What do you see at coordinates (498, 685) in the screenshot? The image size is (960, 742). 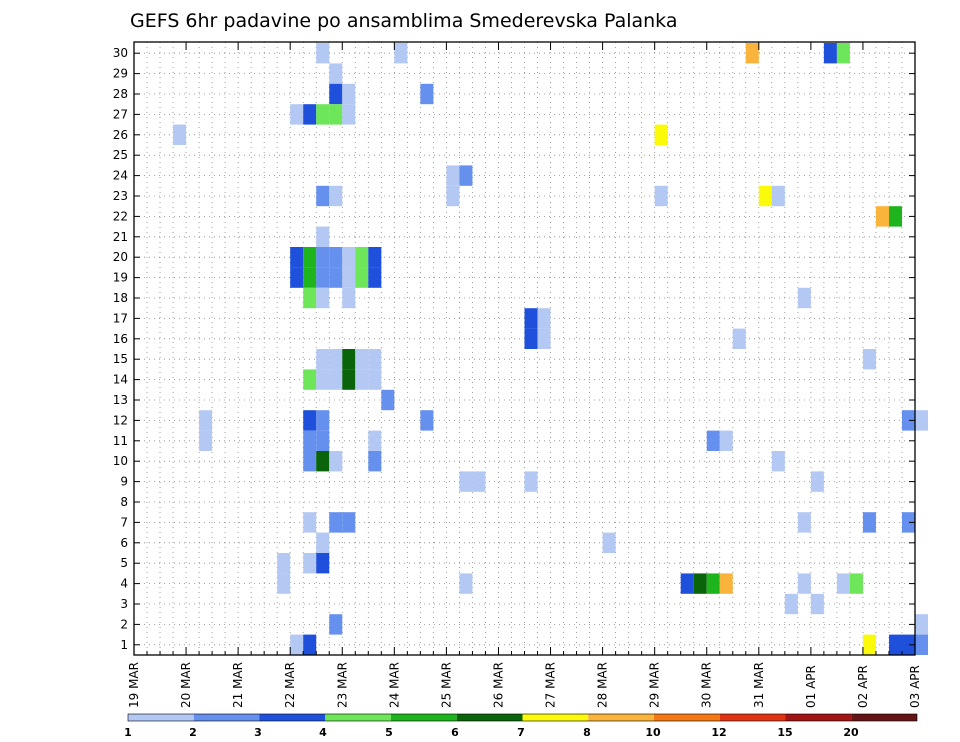 I see `x-tick-label: 26 MAR` at bounding box center [498, 685].